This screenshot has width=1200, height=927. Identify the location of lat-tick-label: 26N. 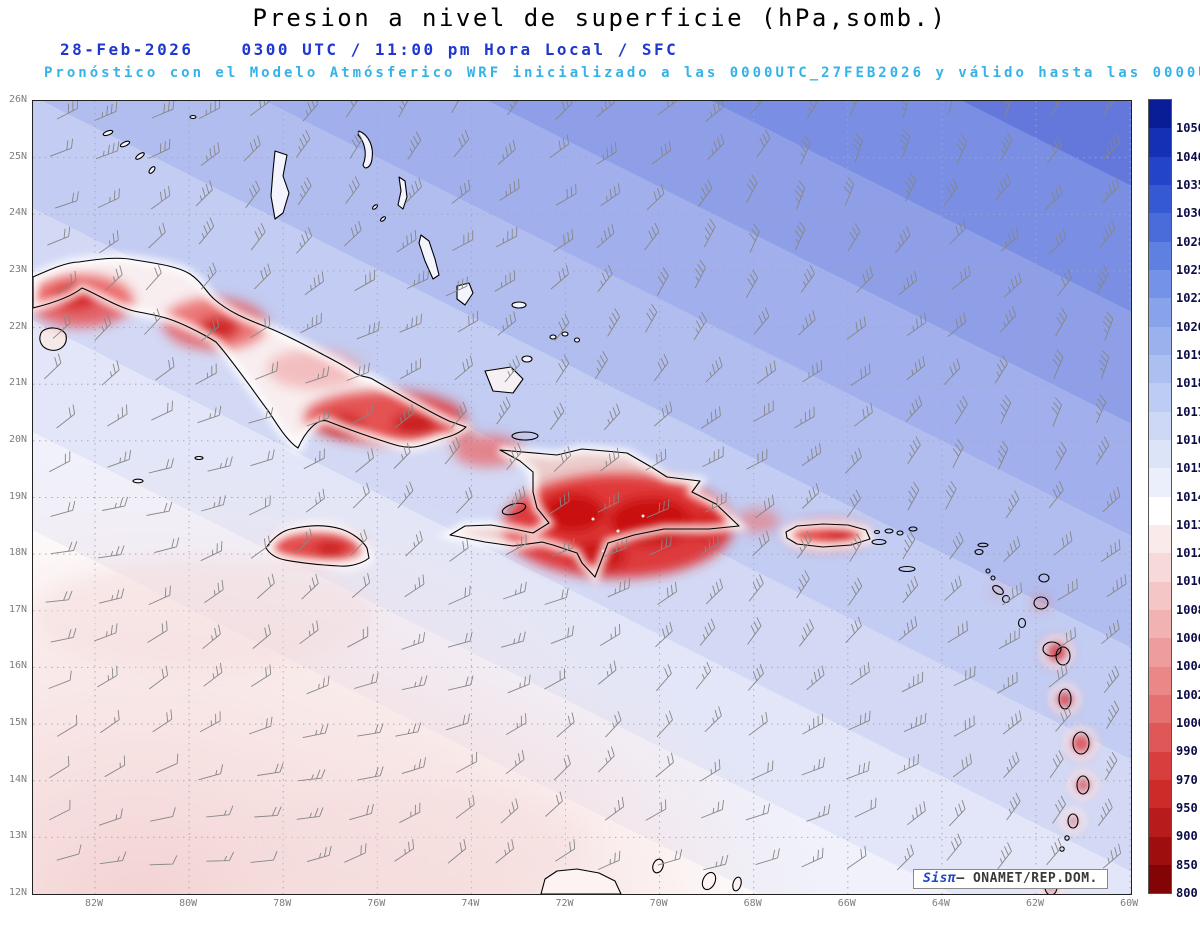
(17, 99).